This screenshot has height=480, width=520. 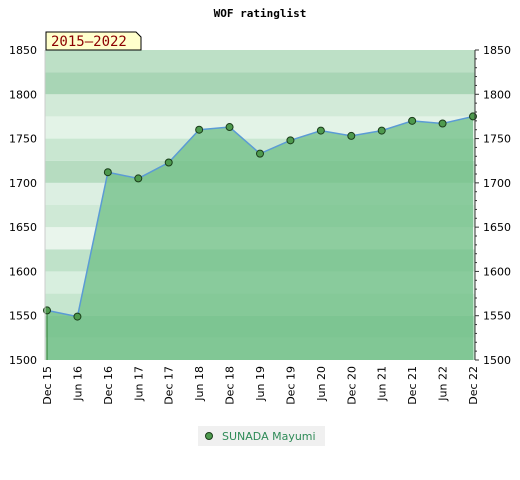 I want to click on y-axis-right: 1500 1550 1600 1650 1700 1750 1800 1850, so click(x=492, y=205).